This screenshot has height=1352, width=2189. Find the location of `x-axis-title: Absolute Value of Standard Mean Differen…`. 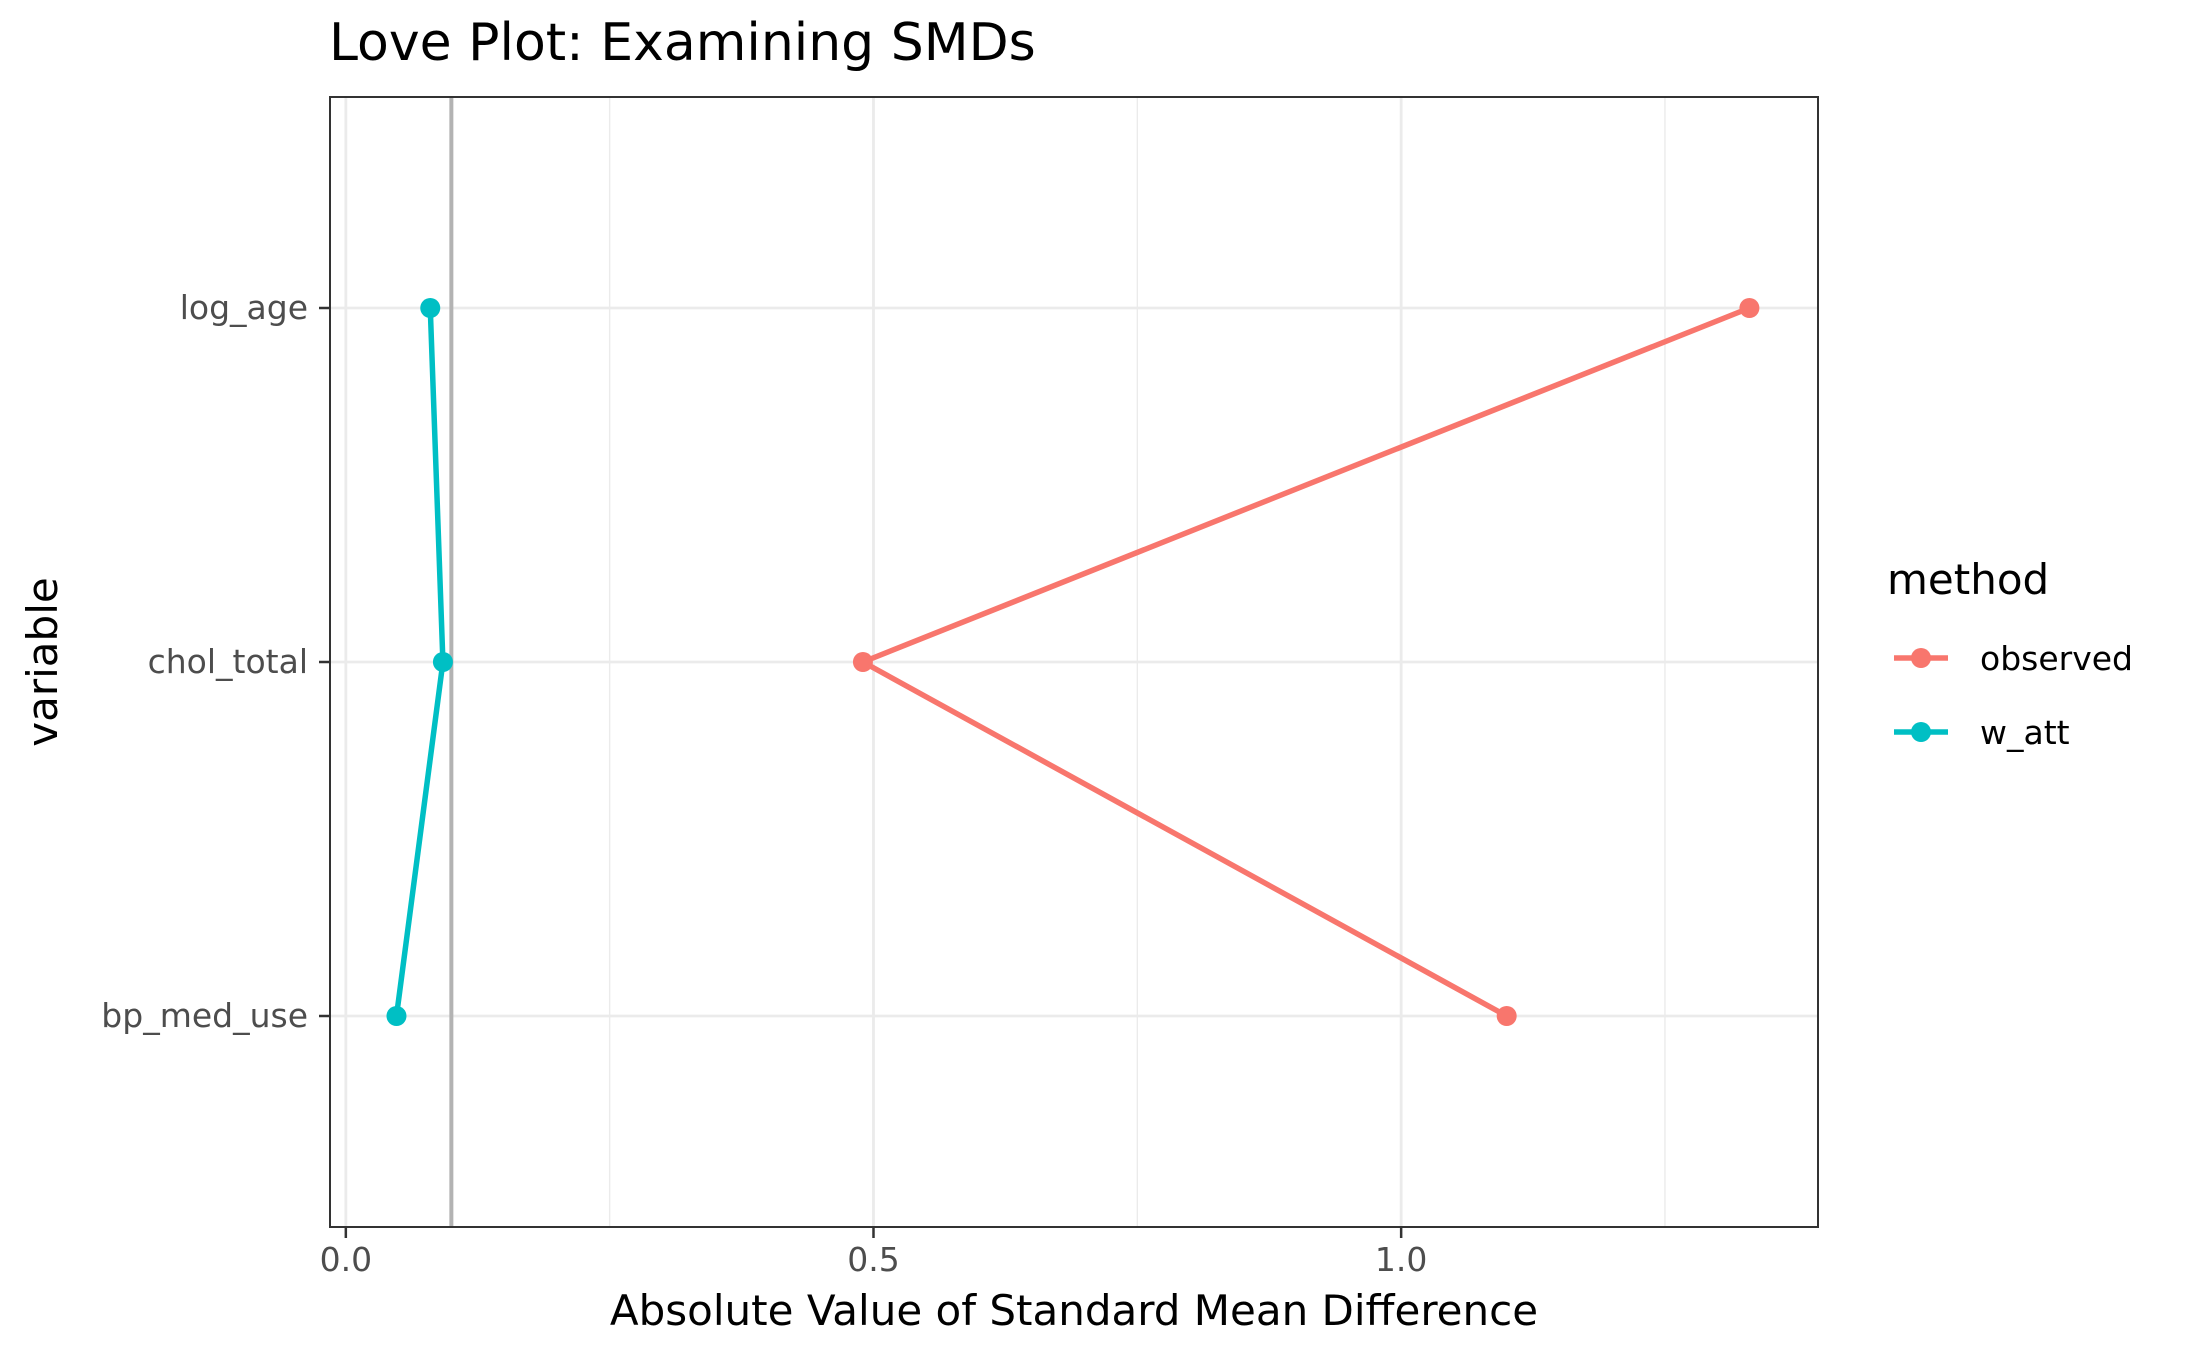

x-axis-title: Absolute Value of Standard Mean Differen… is located at coordinates (1074, 1310).